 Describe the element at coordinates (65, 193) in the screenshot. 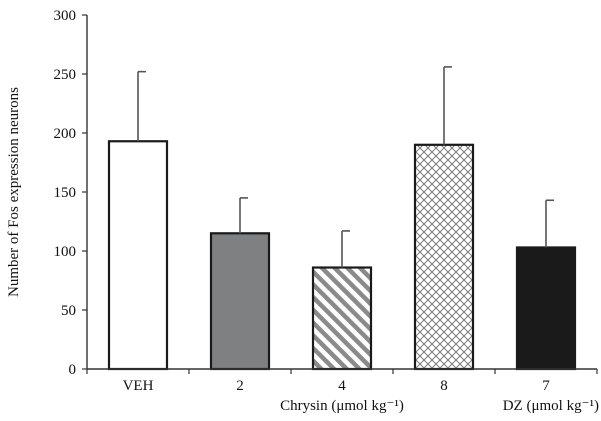

I see `y-tick-label-150: 150` at that location.